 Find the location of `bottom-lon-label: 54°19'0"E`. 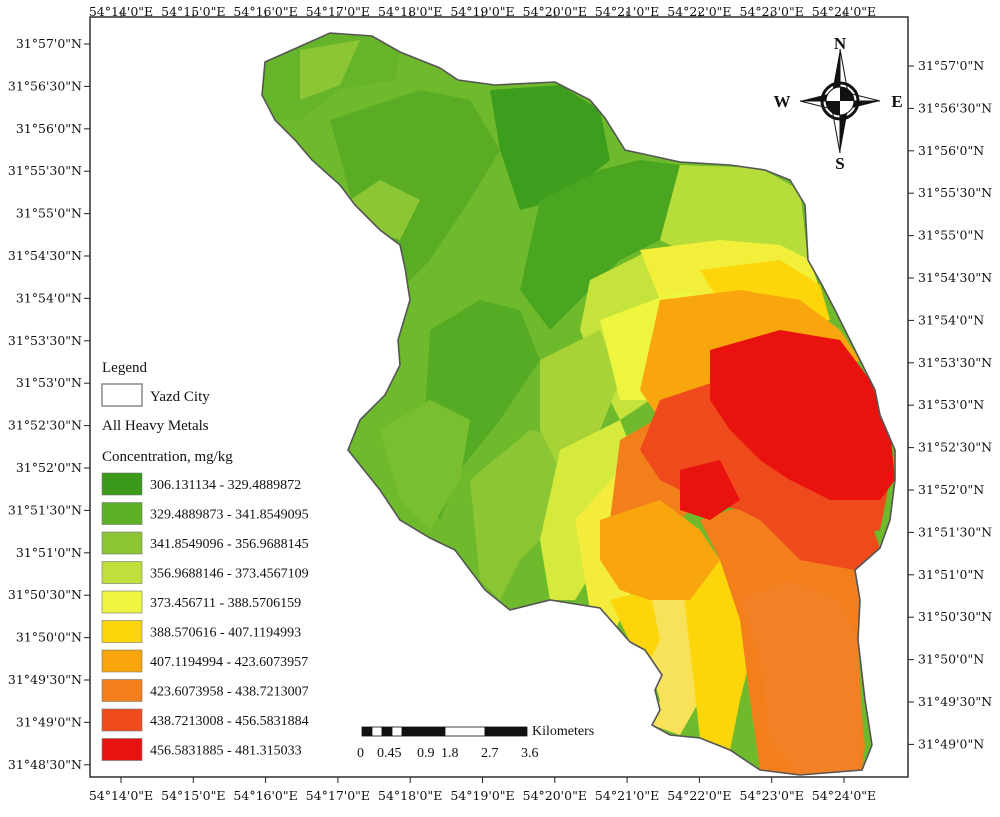

bottom-lon-label: 54°19'0"E is located at coordinates (482, 795).